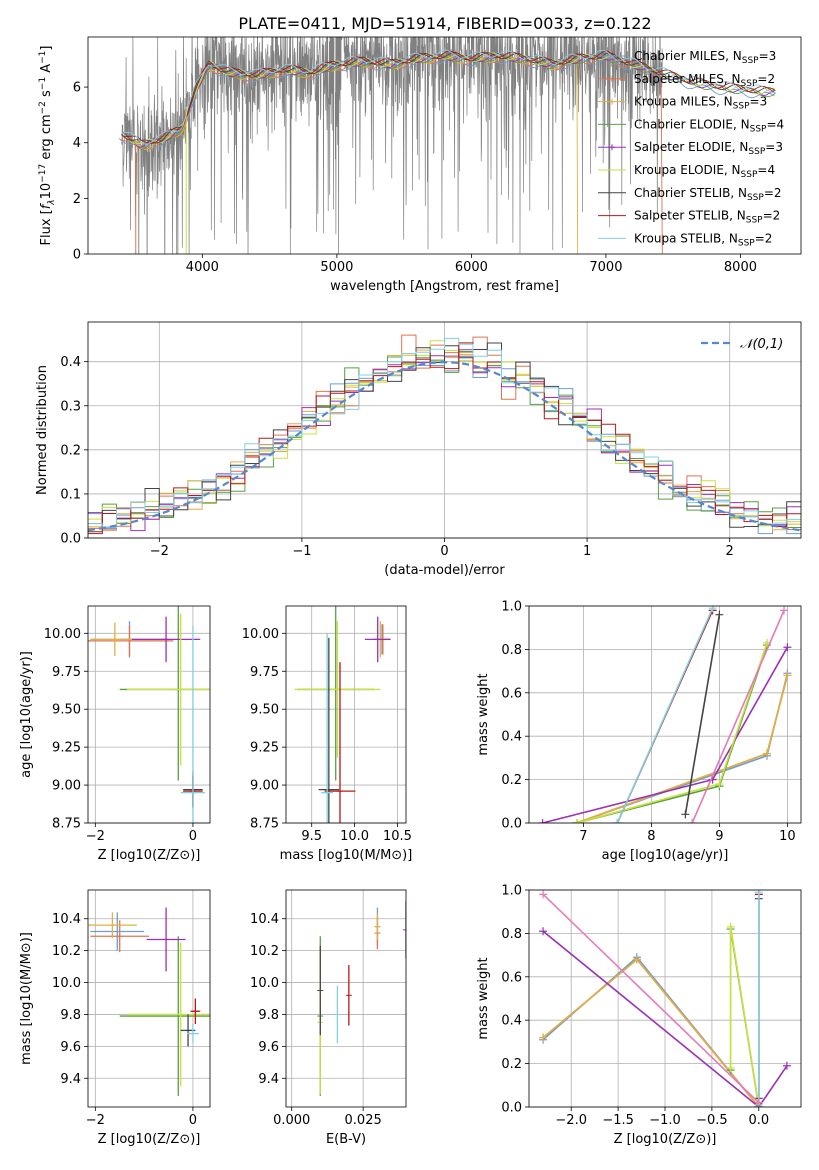 The image size is (819, 1170). Describe the element at coordinates (260, 634) in the screenshot. I see `y-tick-label: 10.00` at that location.